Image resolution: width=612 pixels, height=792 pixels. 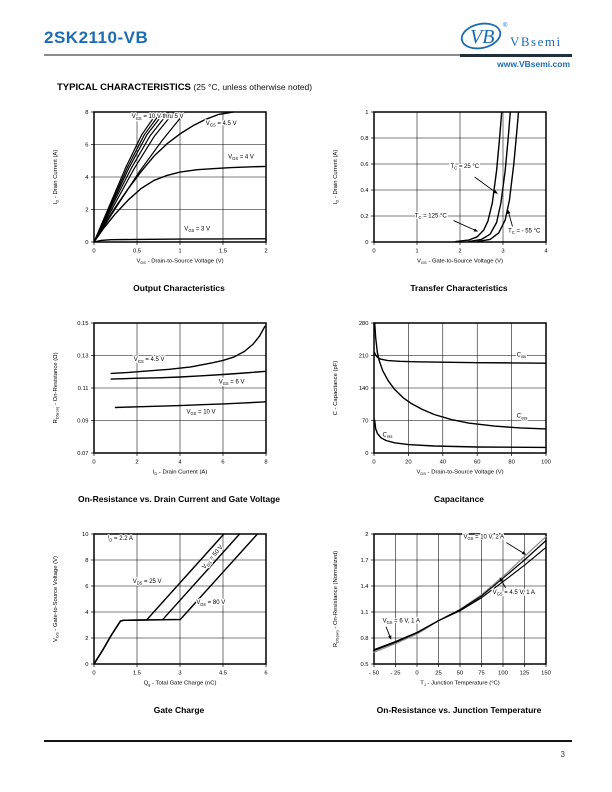 What do you see at coordinates (374, 674) in the screenshot?
I see `x-tick-label: - 50` at bounding box center [374, 674].